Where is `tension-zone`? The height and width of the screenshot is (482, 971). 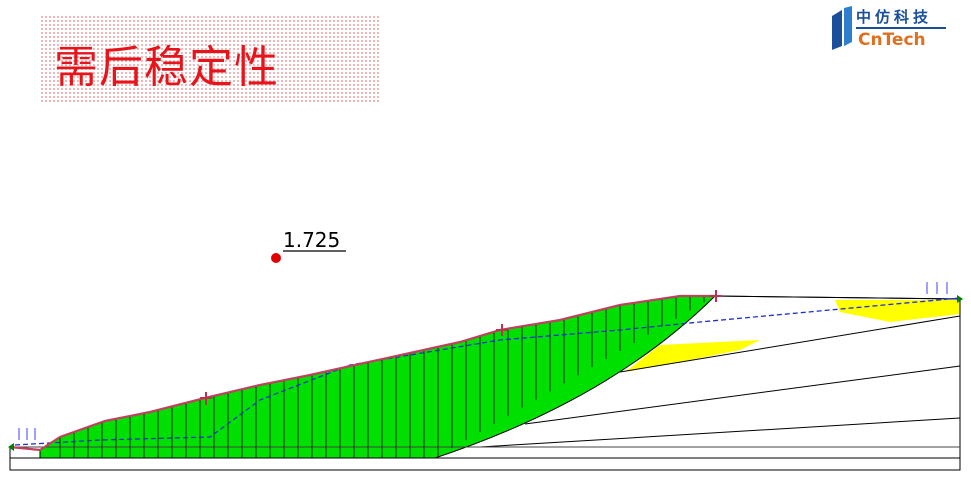
tension-zone is located at coordinates (792, 336).